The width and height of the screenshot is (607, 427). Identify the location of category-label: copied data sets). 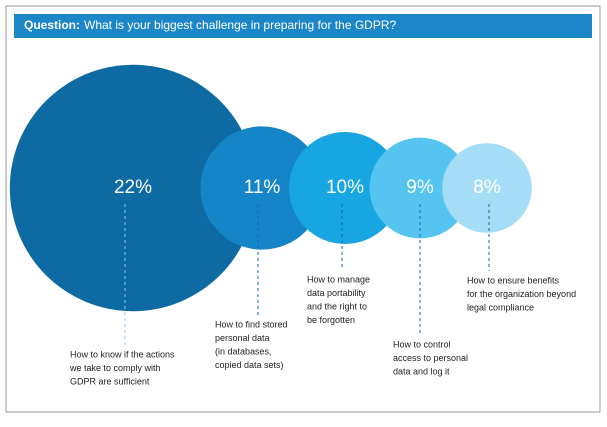
(249, 365).